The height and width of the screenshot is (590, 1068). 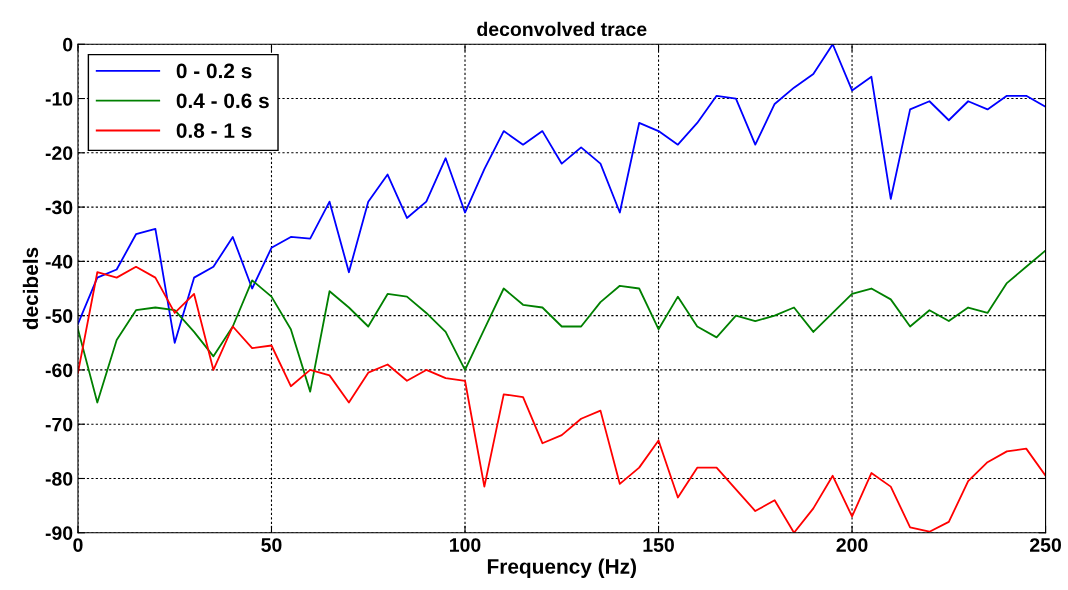 I want to click on y-tick-label: -90, so click(x=59, y=533).